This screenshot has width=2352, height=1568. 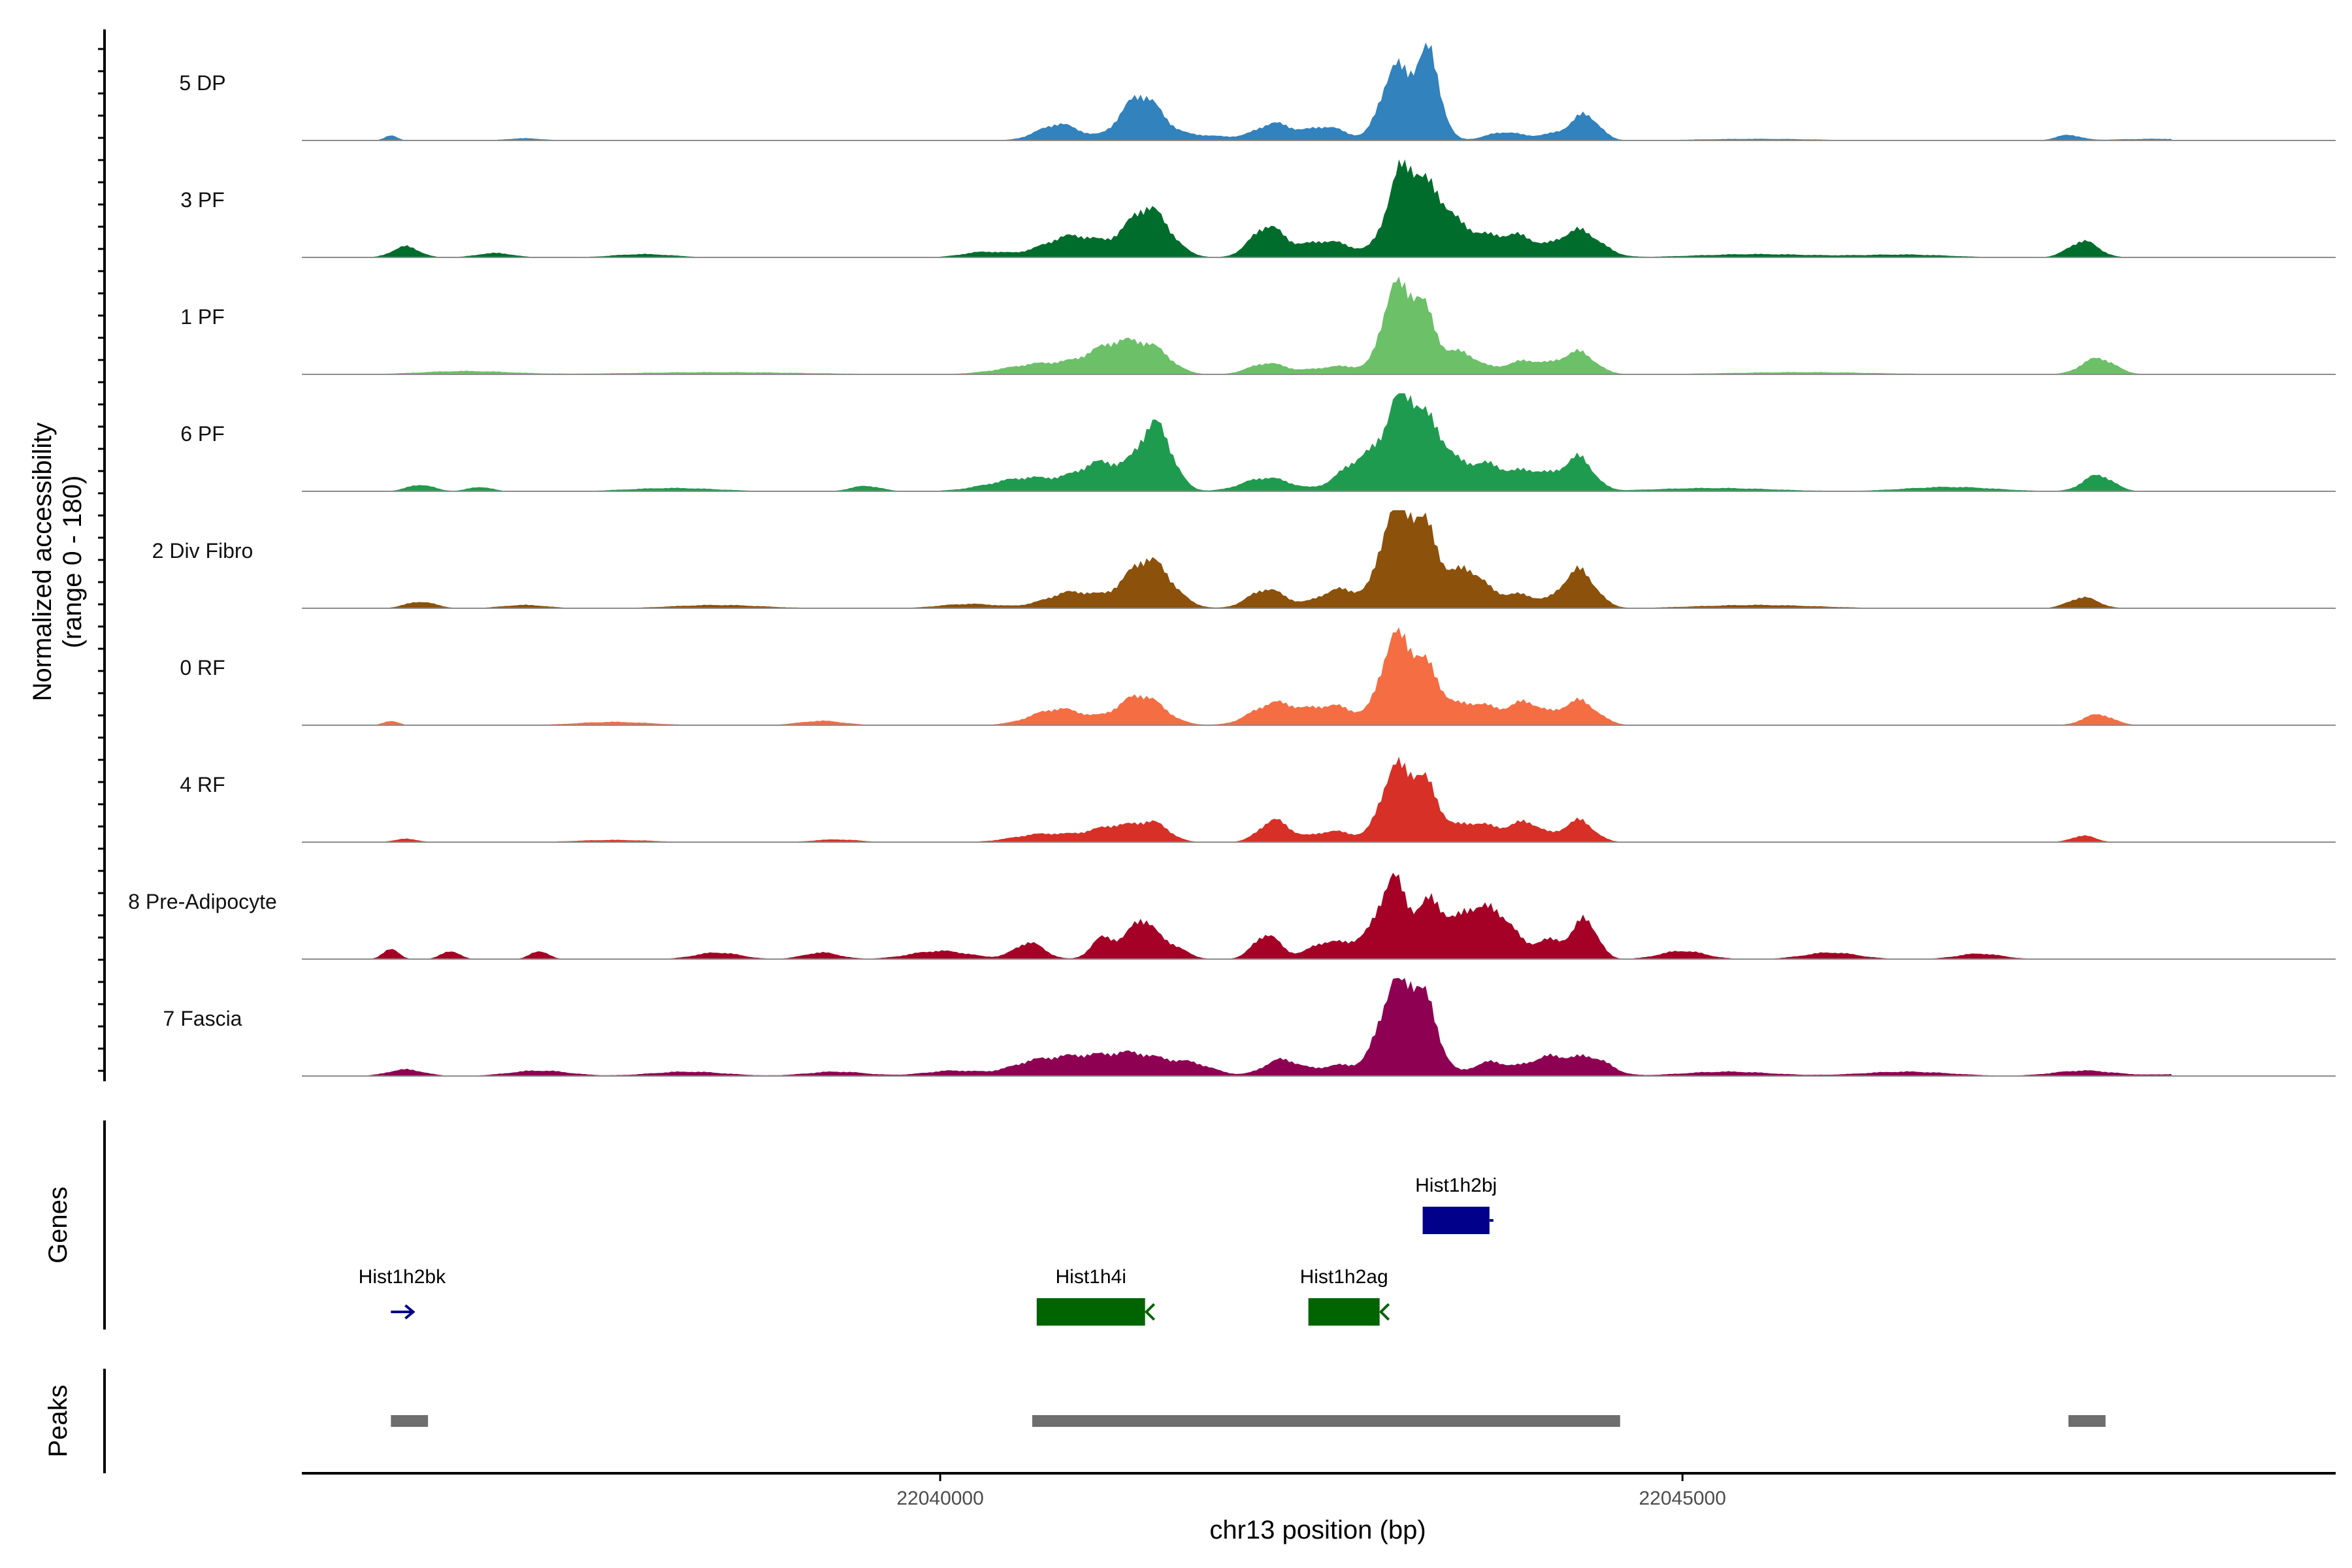 I want to click on gene-model: Hist1h4i, so click(x=1096, y=1296).